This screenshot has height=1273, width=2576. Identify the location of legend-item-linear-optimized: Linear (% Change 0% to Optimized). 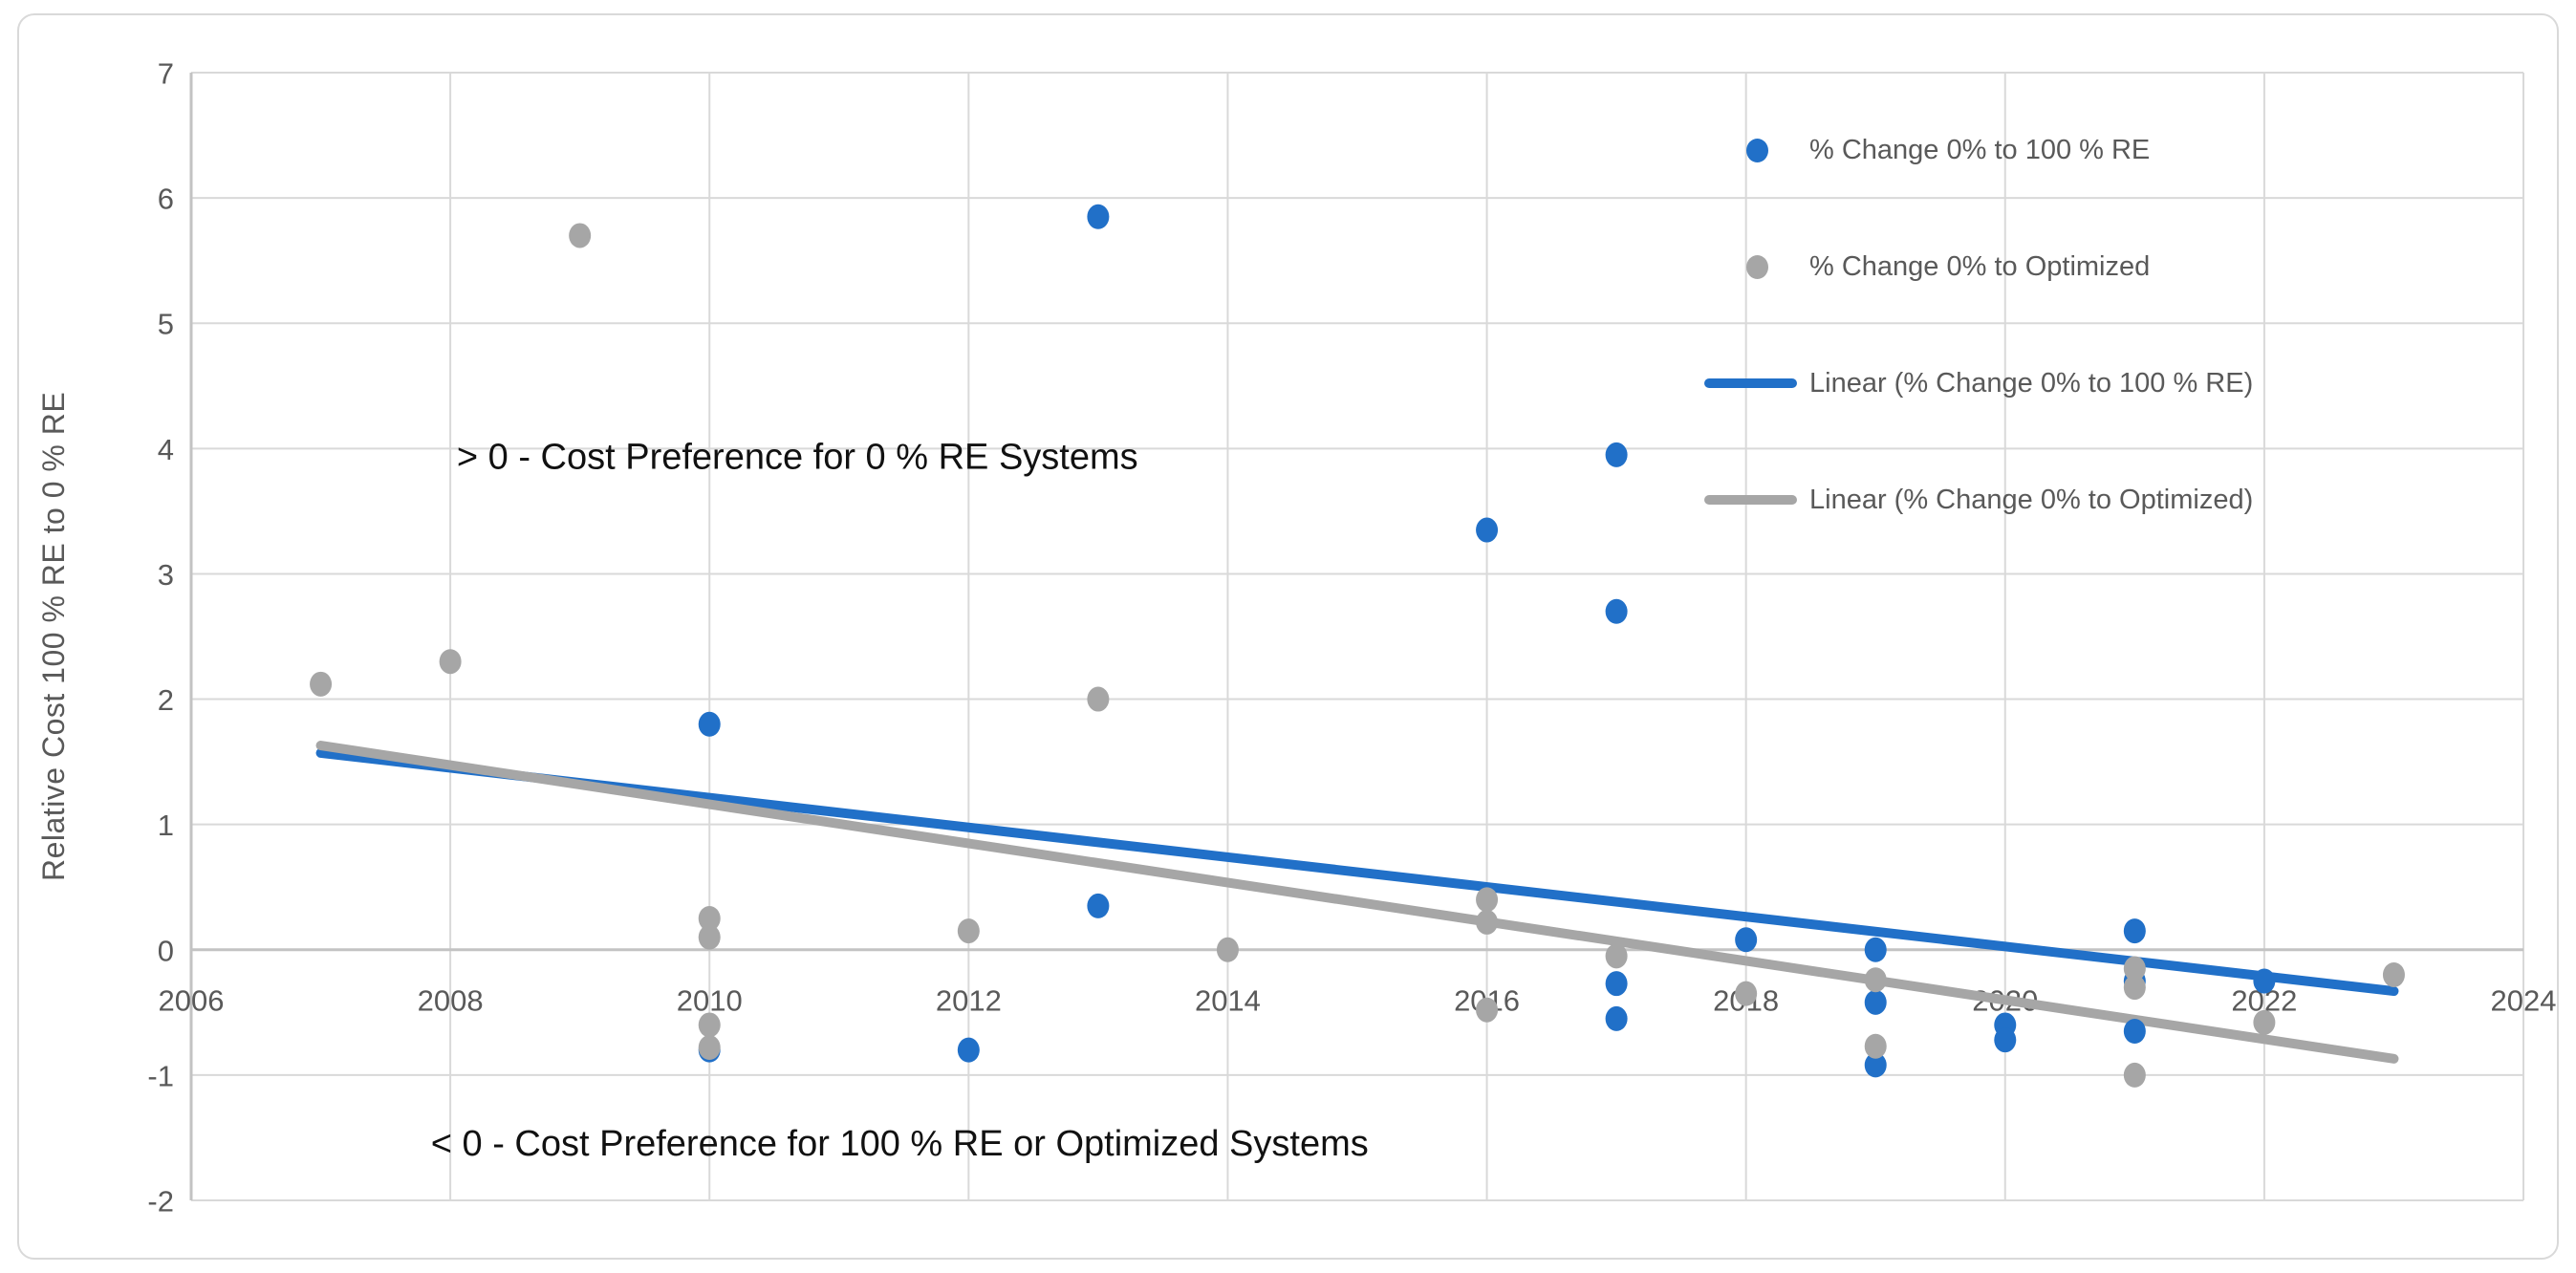
(2115, 500).